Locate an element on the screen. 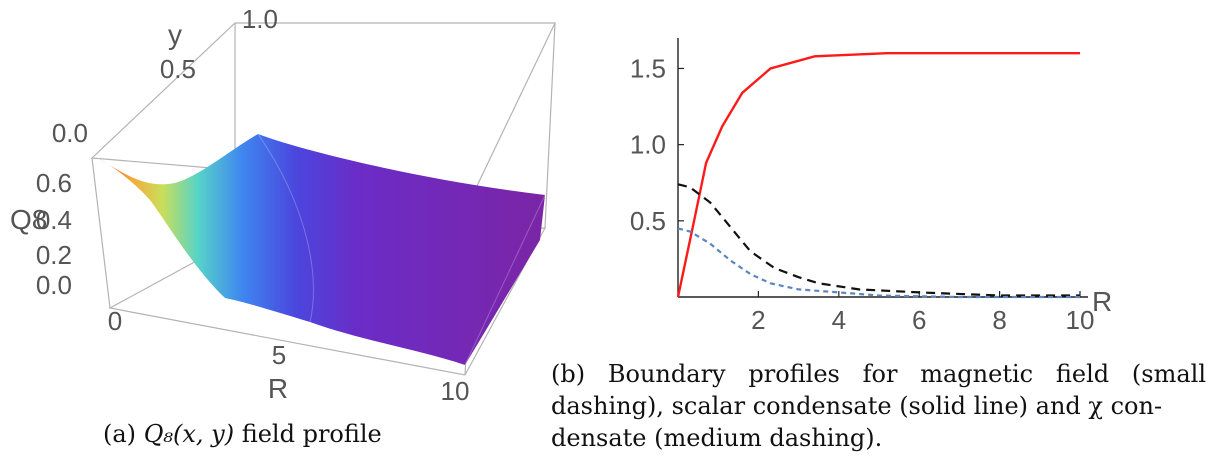 The width and height of the screenshot is (1211, 459). y-axis-label: y is located at coordinates (175, 34).